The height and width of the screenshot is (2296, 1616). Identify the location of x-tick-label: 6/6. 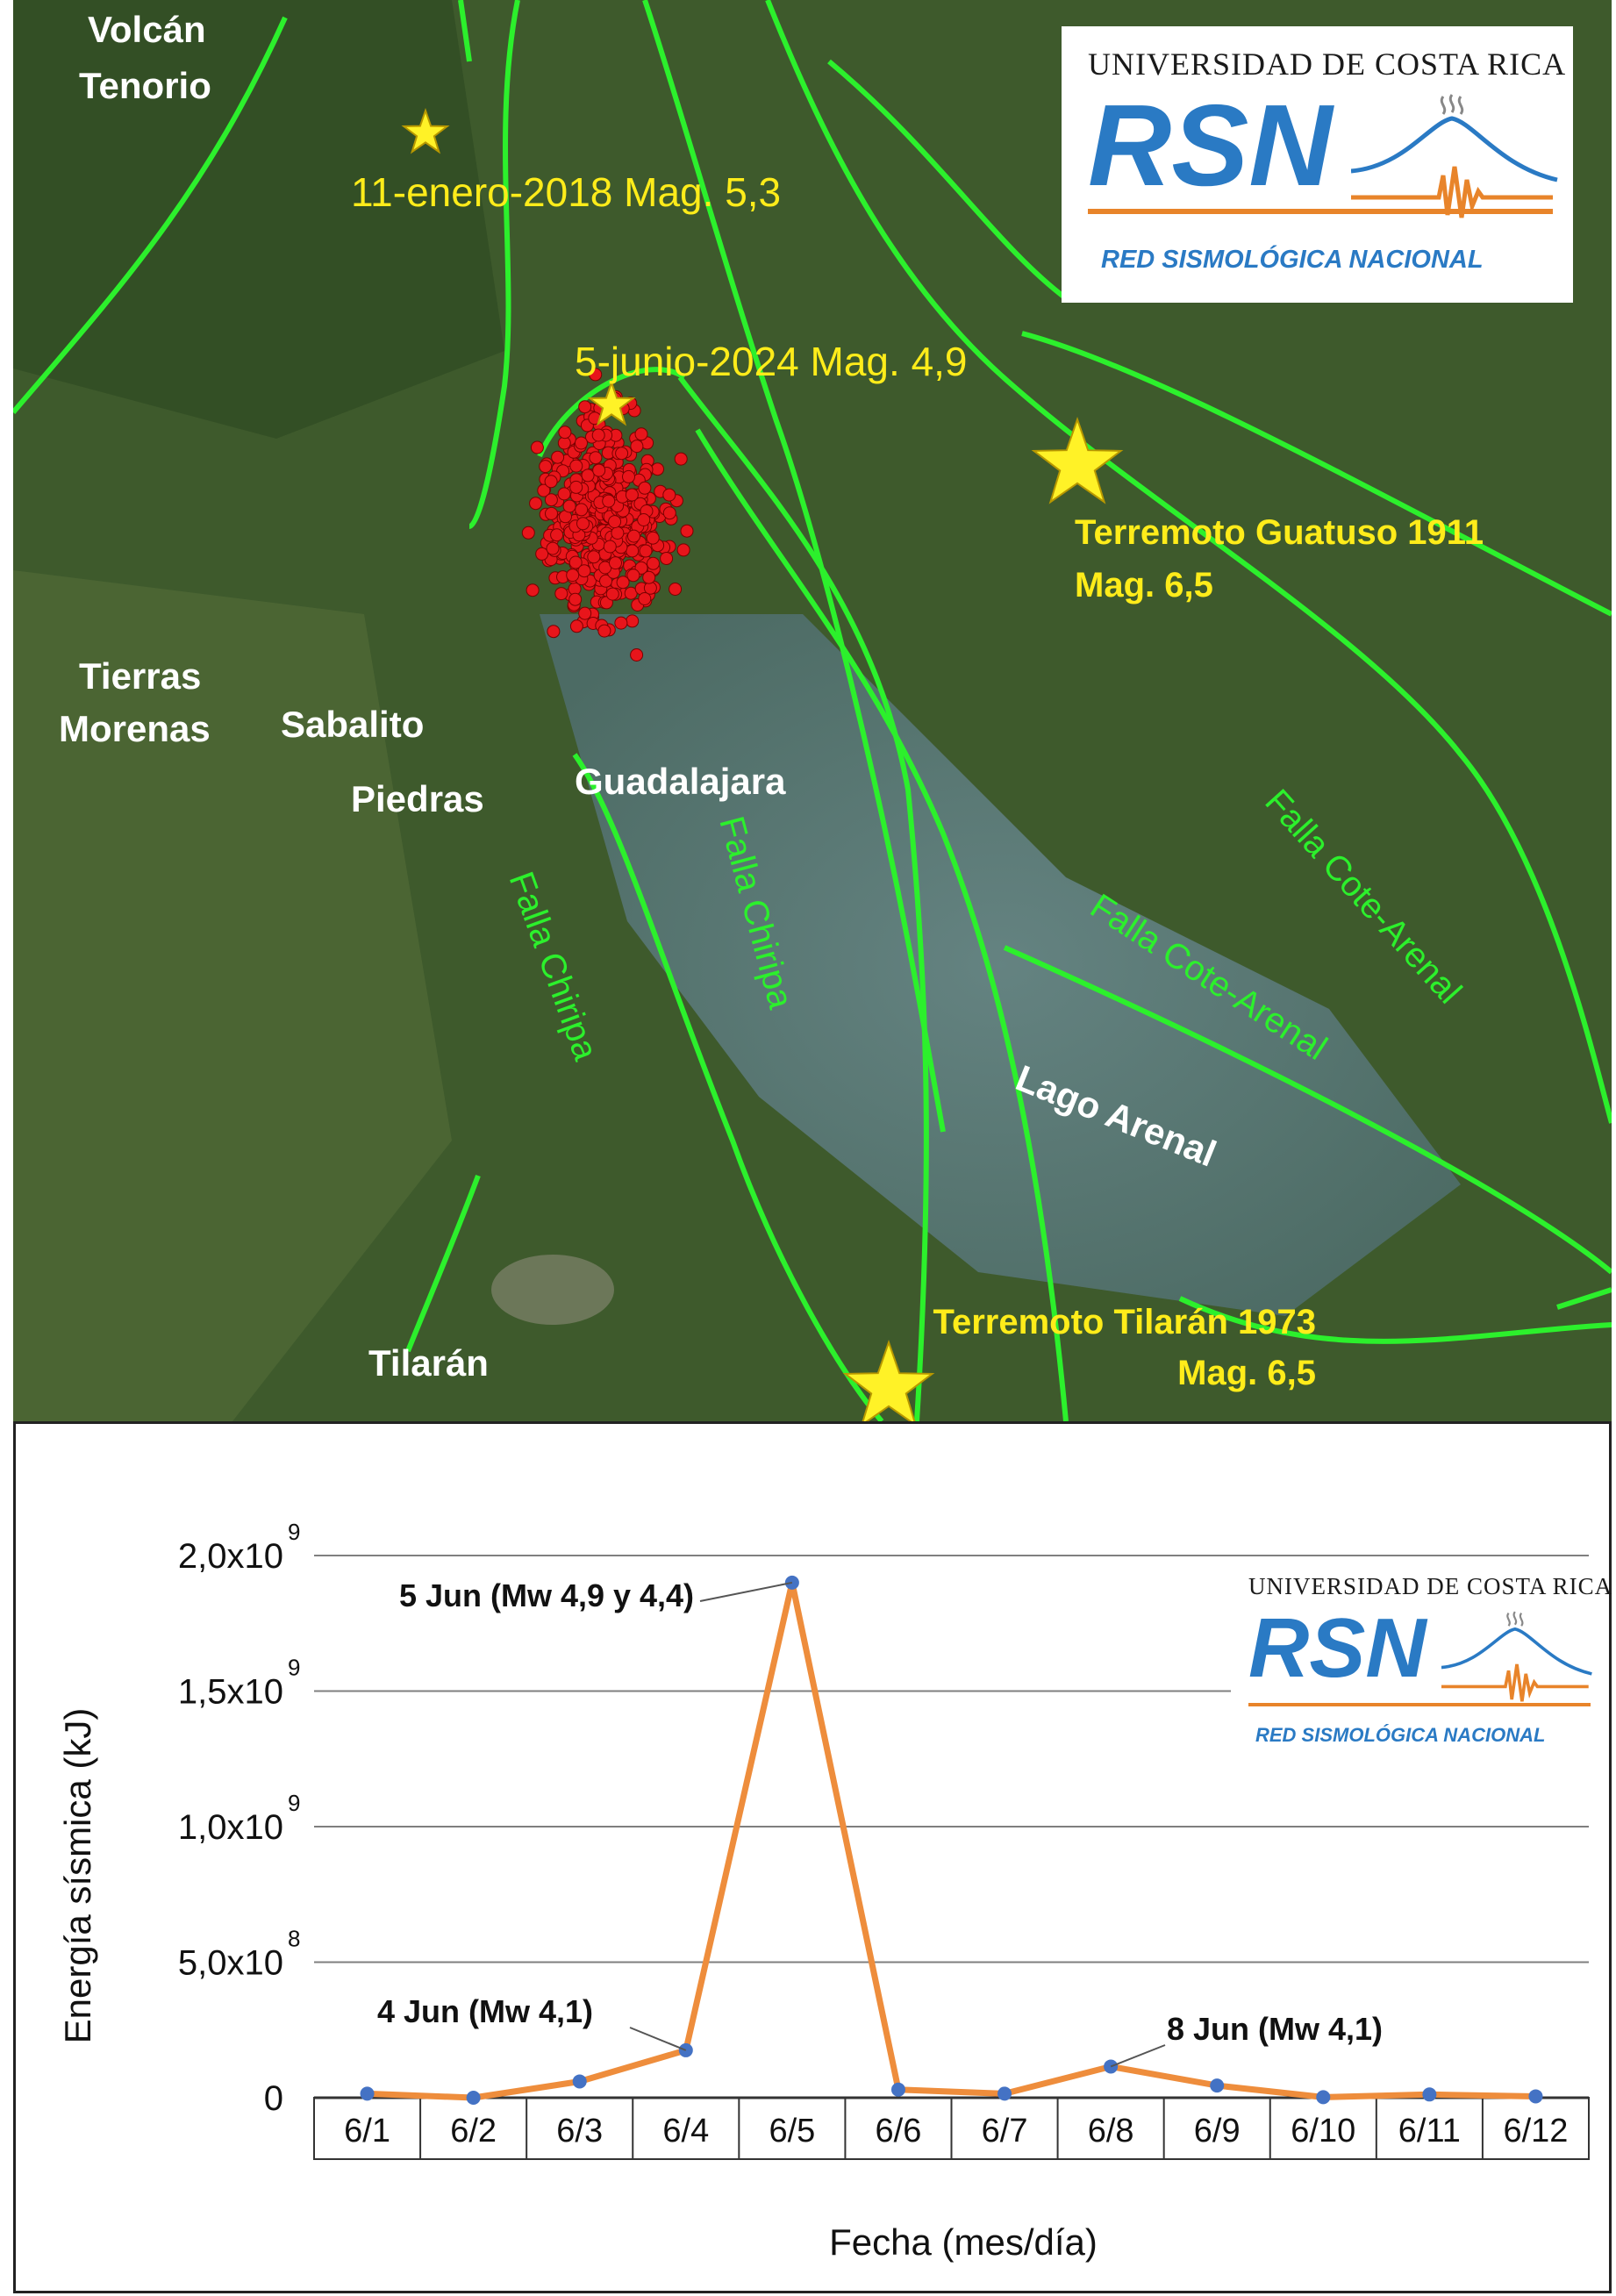
(899, 2131).